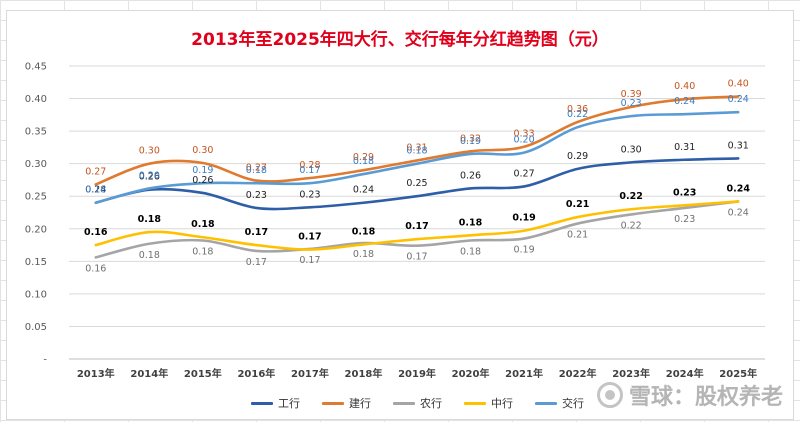  Describe the element at coordinates (309, 165) in the screenshot. I see `data-label: 0.28` at that location.